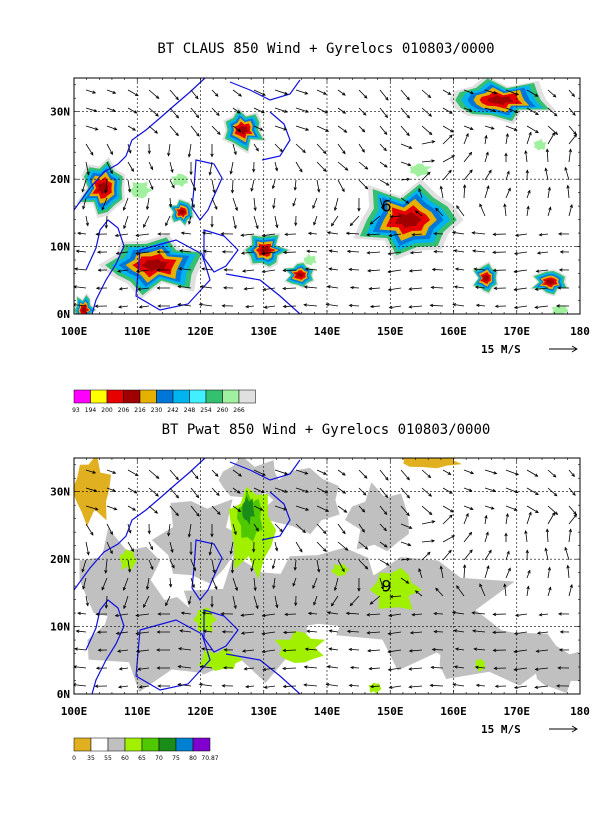 Image resolution: width=612 pixels, height=820 pixels. I want to click on panel2-title: BT Pwat 850 Wind + Gyrelocs 010803/0000, so click(316, 430).